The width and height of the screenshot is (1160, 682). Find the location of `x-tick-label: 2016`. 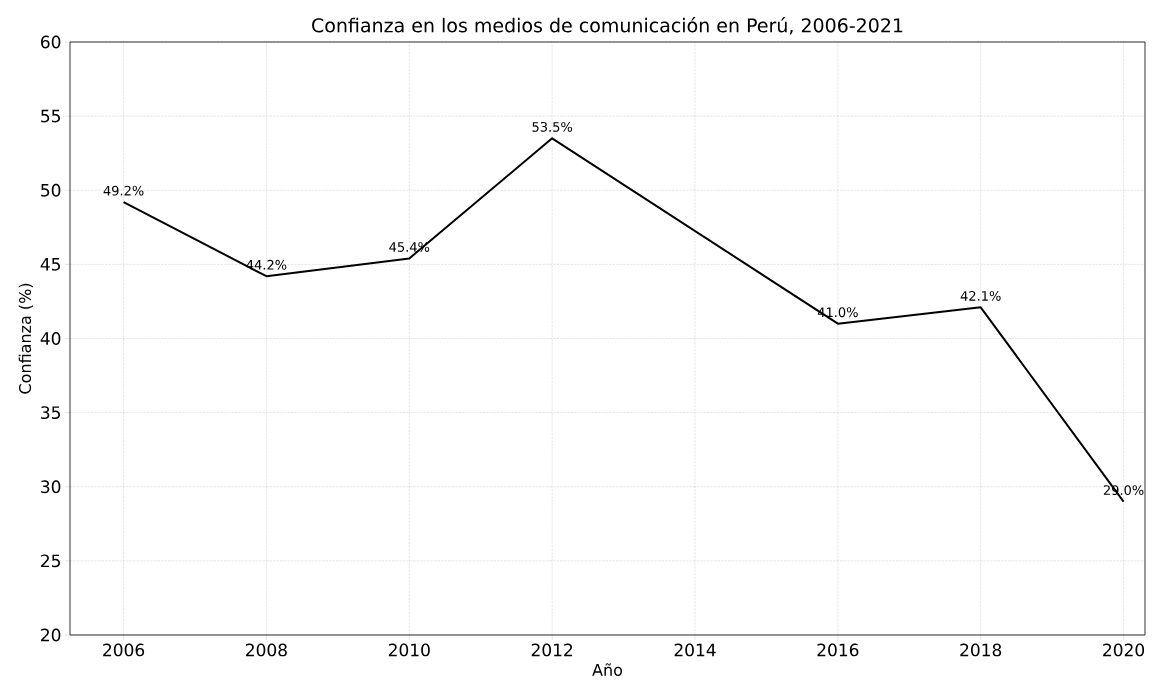

x-tick-label: 2016 is located at coordinates (838, 650).